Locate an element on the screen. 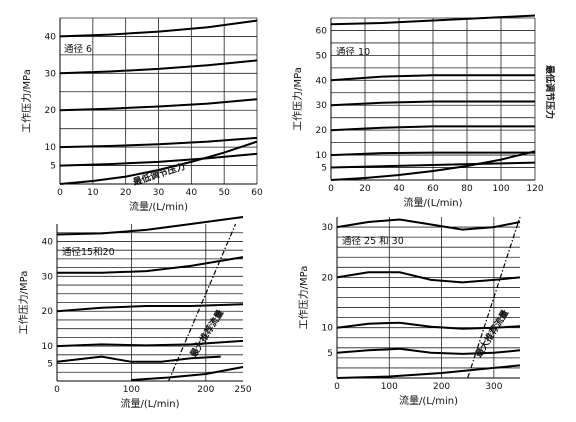  y-tick-label: 60 is located at coordinates (322, 31).